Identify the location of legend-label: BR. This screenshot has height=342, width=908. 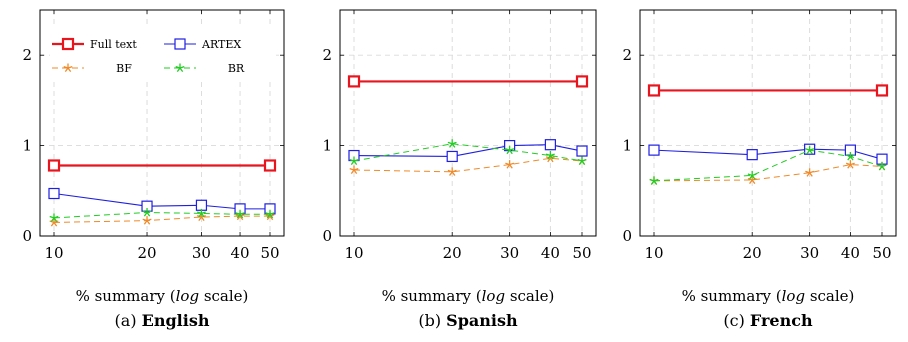
(236, 68).